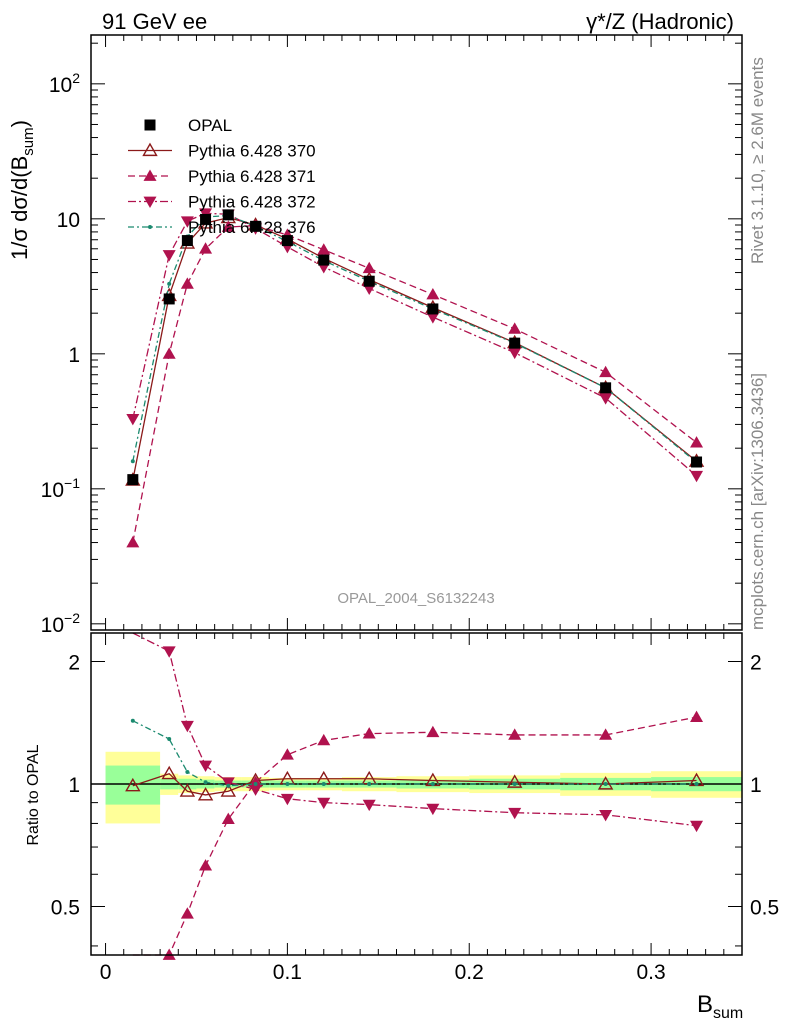 This screenshot has height=1024, width=786. I want to click on legend-label-opal: OPAL, so click(210, 125).